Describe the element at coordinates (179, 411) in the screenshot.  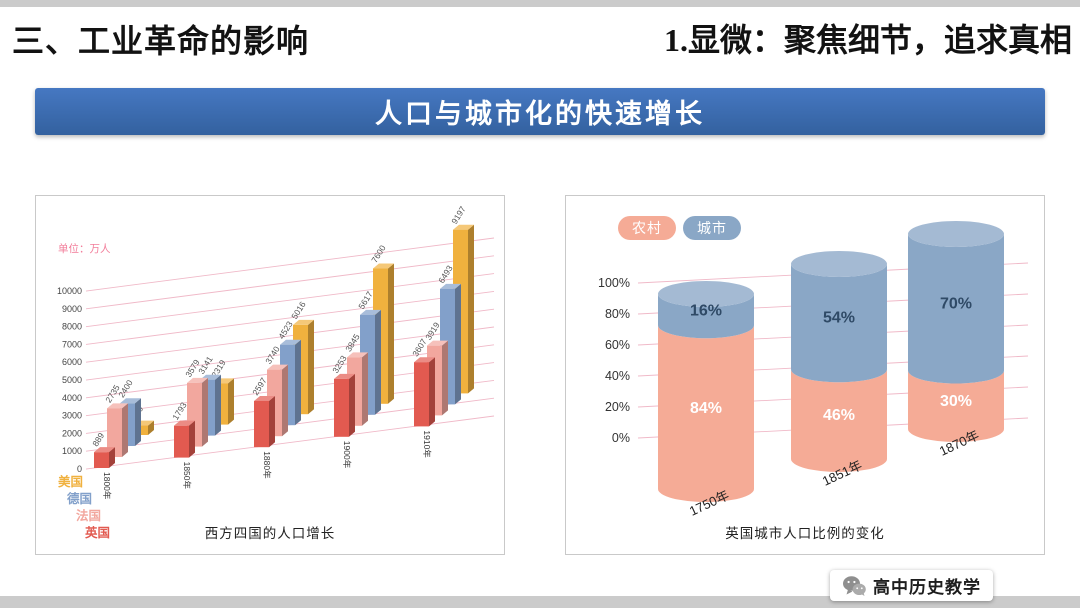
I see `bar-value-label: 1793` at that location.